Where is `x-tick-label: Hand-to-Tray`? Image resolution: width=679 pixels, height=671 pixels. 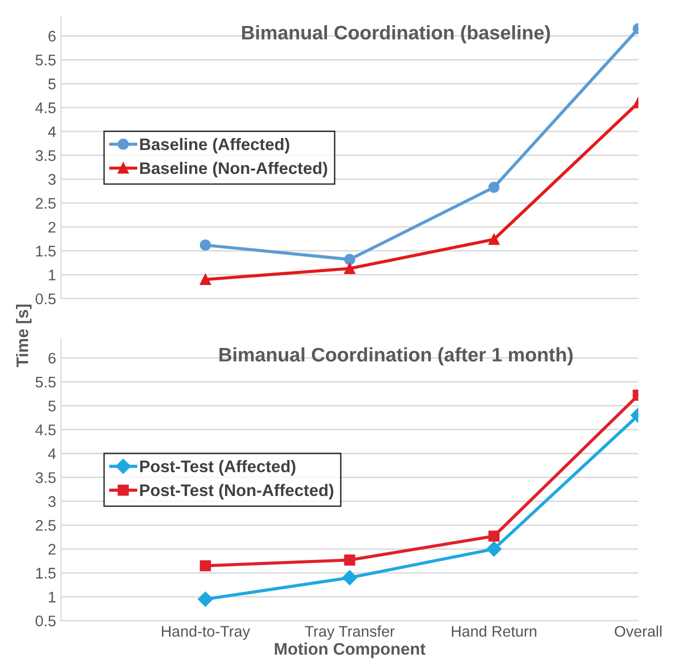 x-tick-label: Hand-to-Tray is located at coordinates (206, 633).